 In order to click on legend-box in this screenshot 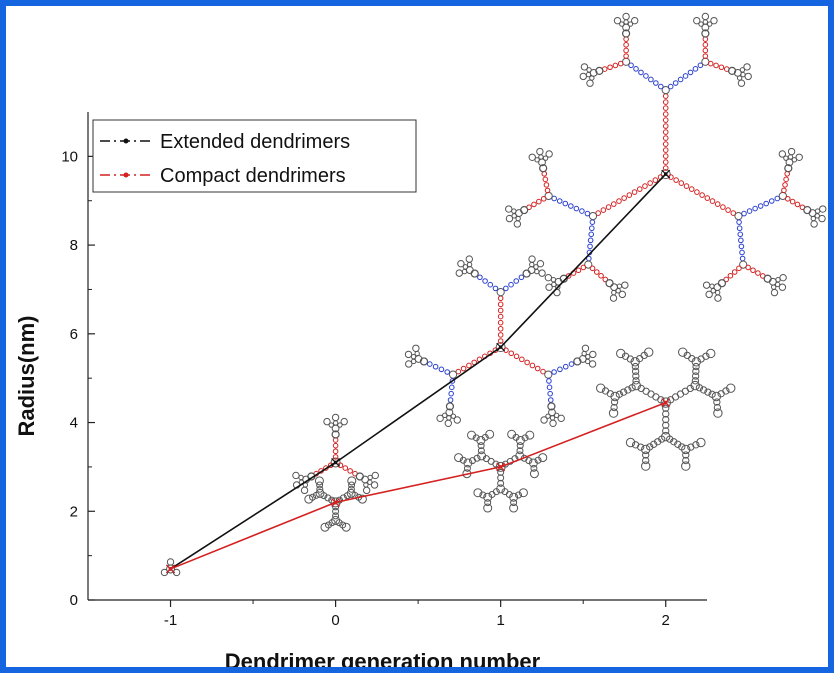, I will do `click(254, 156)`.